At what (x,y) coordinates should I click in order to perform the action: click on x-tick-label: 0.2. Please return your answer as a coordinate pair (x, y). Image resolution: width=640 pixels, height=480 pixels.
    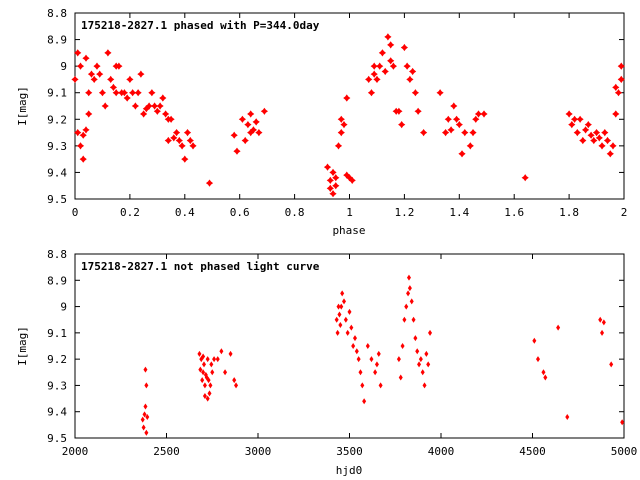
    Looking at the image, I should click on (130, 212).